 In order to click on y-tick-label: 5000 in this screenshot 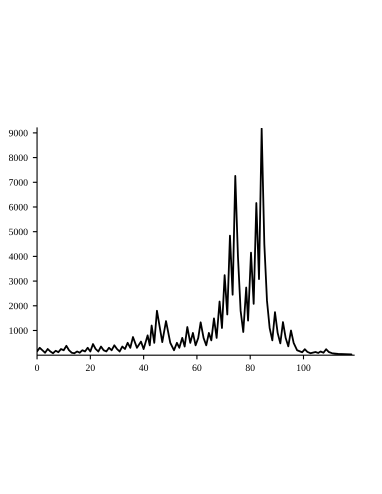, I will do `click(18, 232)`.